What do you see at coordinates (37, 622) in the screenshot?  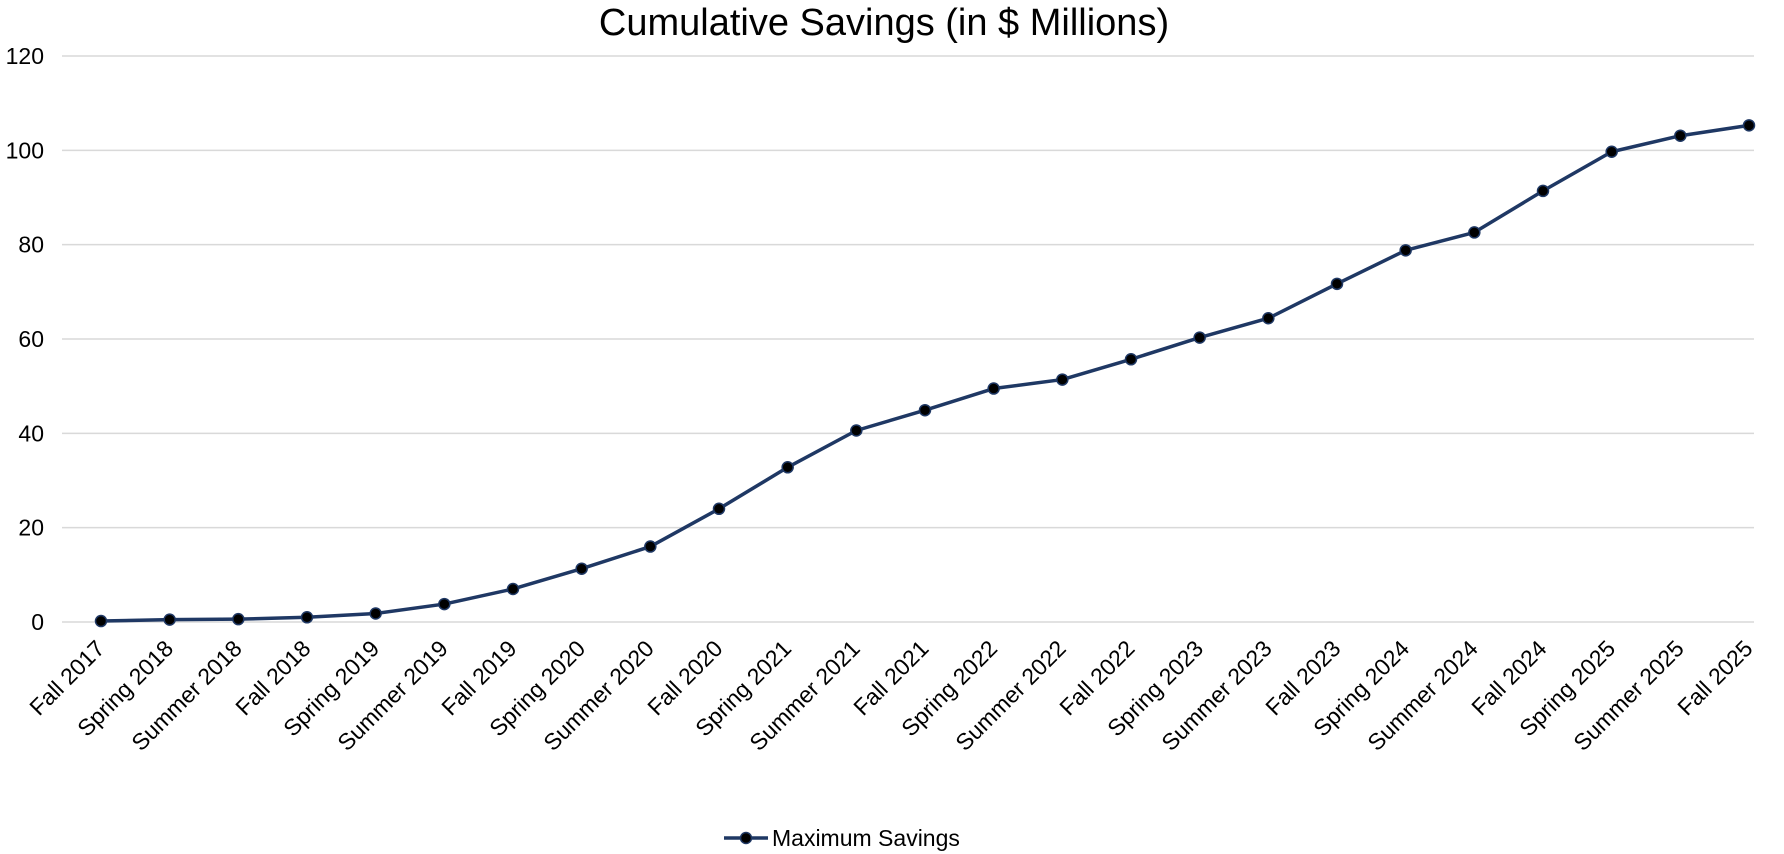 I see `y-tick-label: 0` at bounding box center [37, 622].